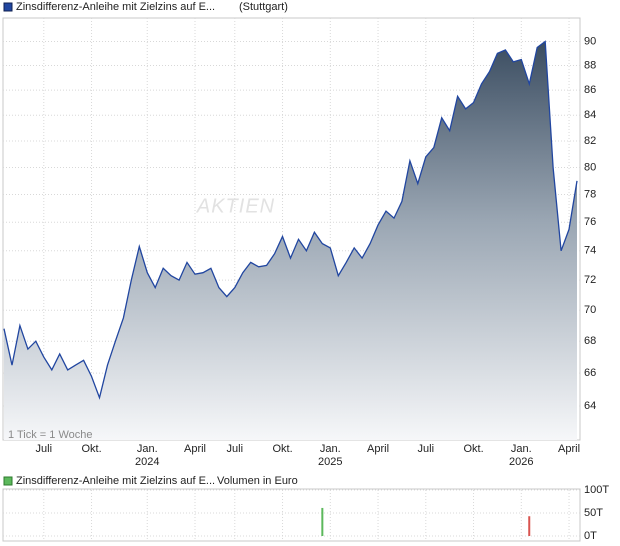 The height and width of the screenshot is (546, 620). What do you see at coordinates (590, 222) in the screenshot?
I see `y-tick-label: 76` at bounding box center [590, 222].